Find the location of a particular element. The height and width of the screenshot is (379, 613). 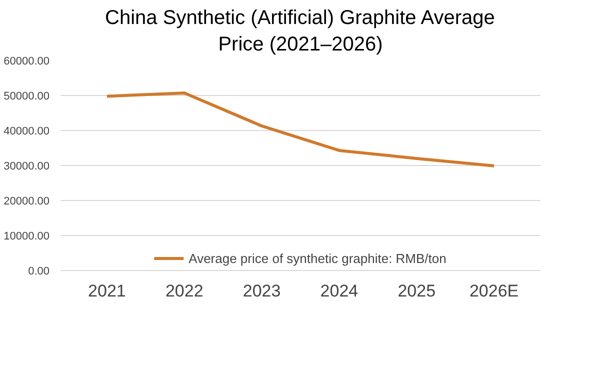

chart-title: China Synthetic (Artificial) Graphite Average Price (2021–2026) is located at coordinates (300, 31).